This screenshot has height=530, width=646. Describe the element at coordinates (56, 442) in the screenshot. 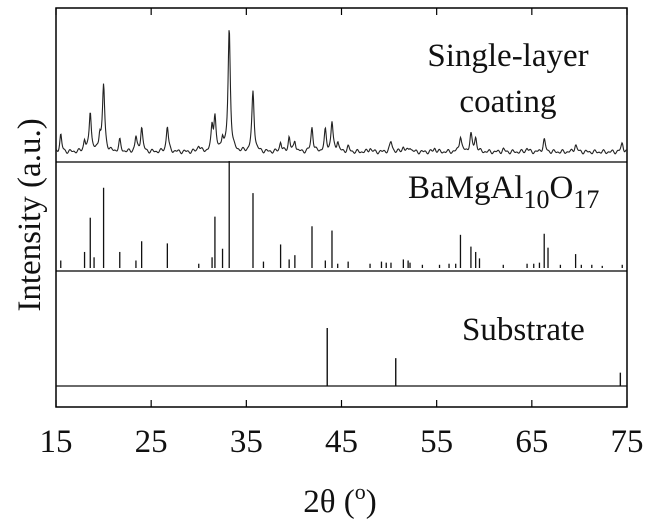

I see `x-tick-label-15: 15` at that location.